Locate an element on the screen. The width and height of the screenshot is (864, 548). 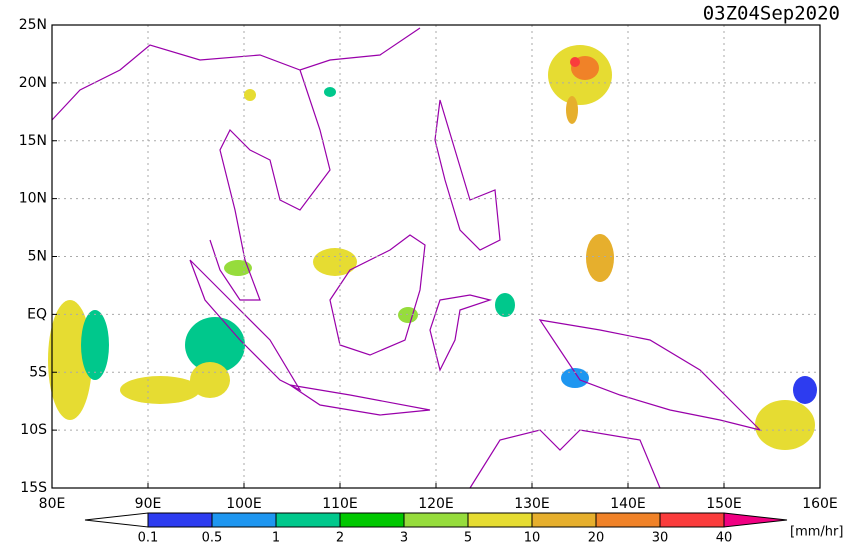
colorbar-level: 30 is located at coordinates (660, 538).